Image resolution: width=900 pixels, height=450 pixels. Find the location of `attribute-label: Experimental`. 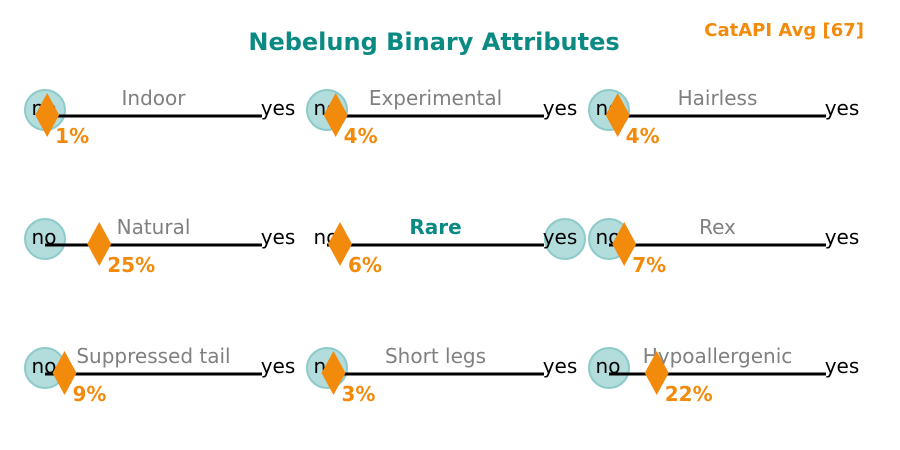

attribute-label: Experimental is located at coordinates (435, 98).